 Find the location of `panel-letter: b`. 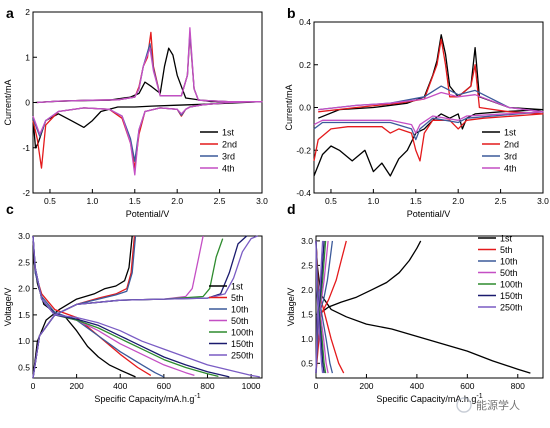

panel-letter: b is located at coordinates (291, 13).